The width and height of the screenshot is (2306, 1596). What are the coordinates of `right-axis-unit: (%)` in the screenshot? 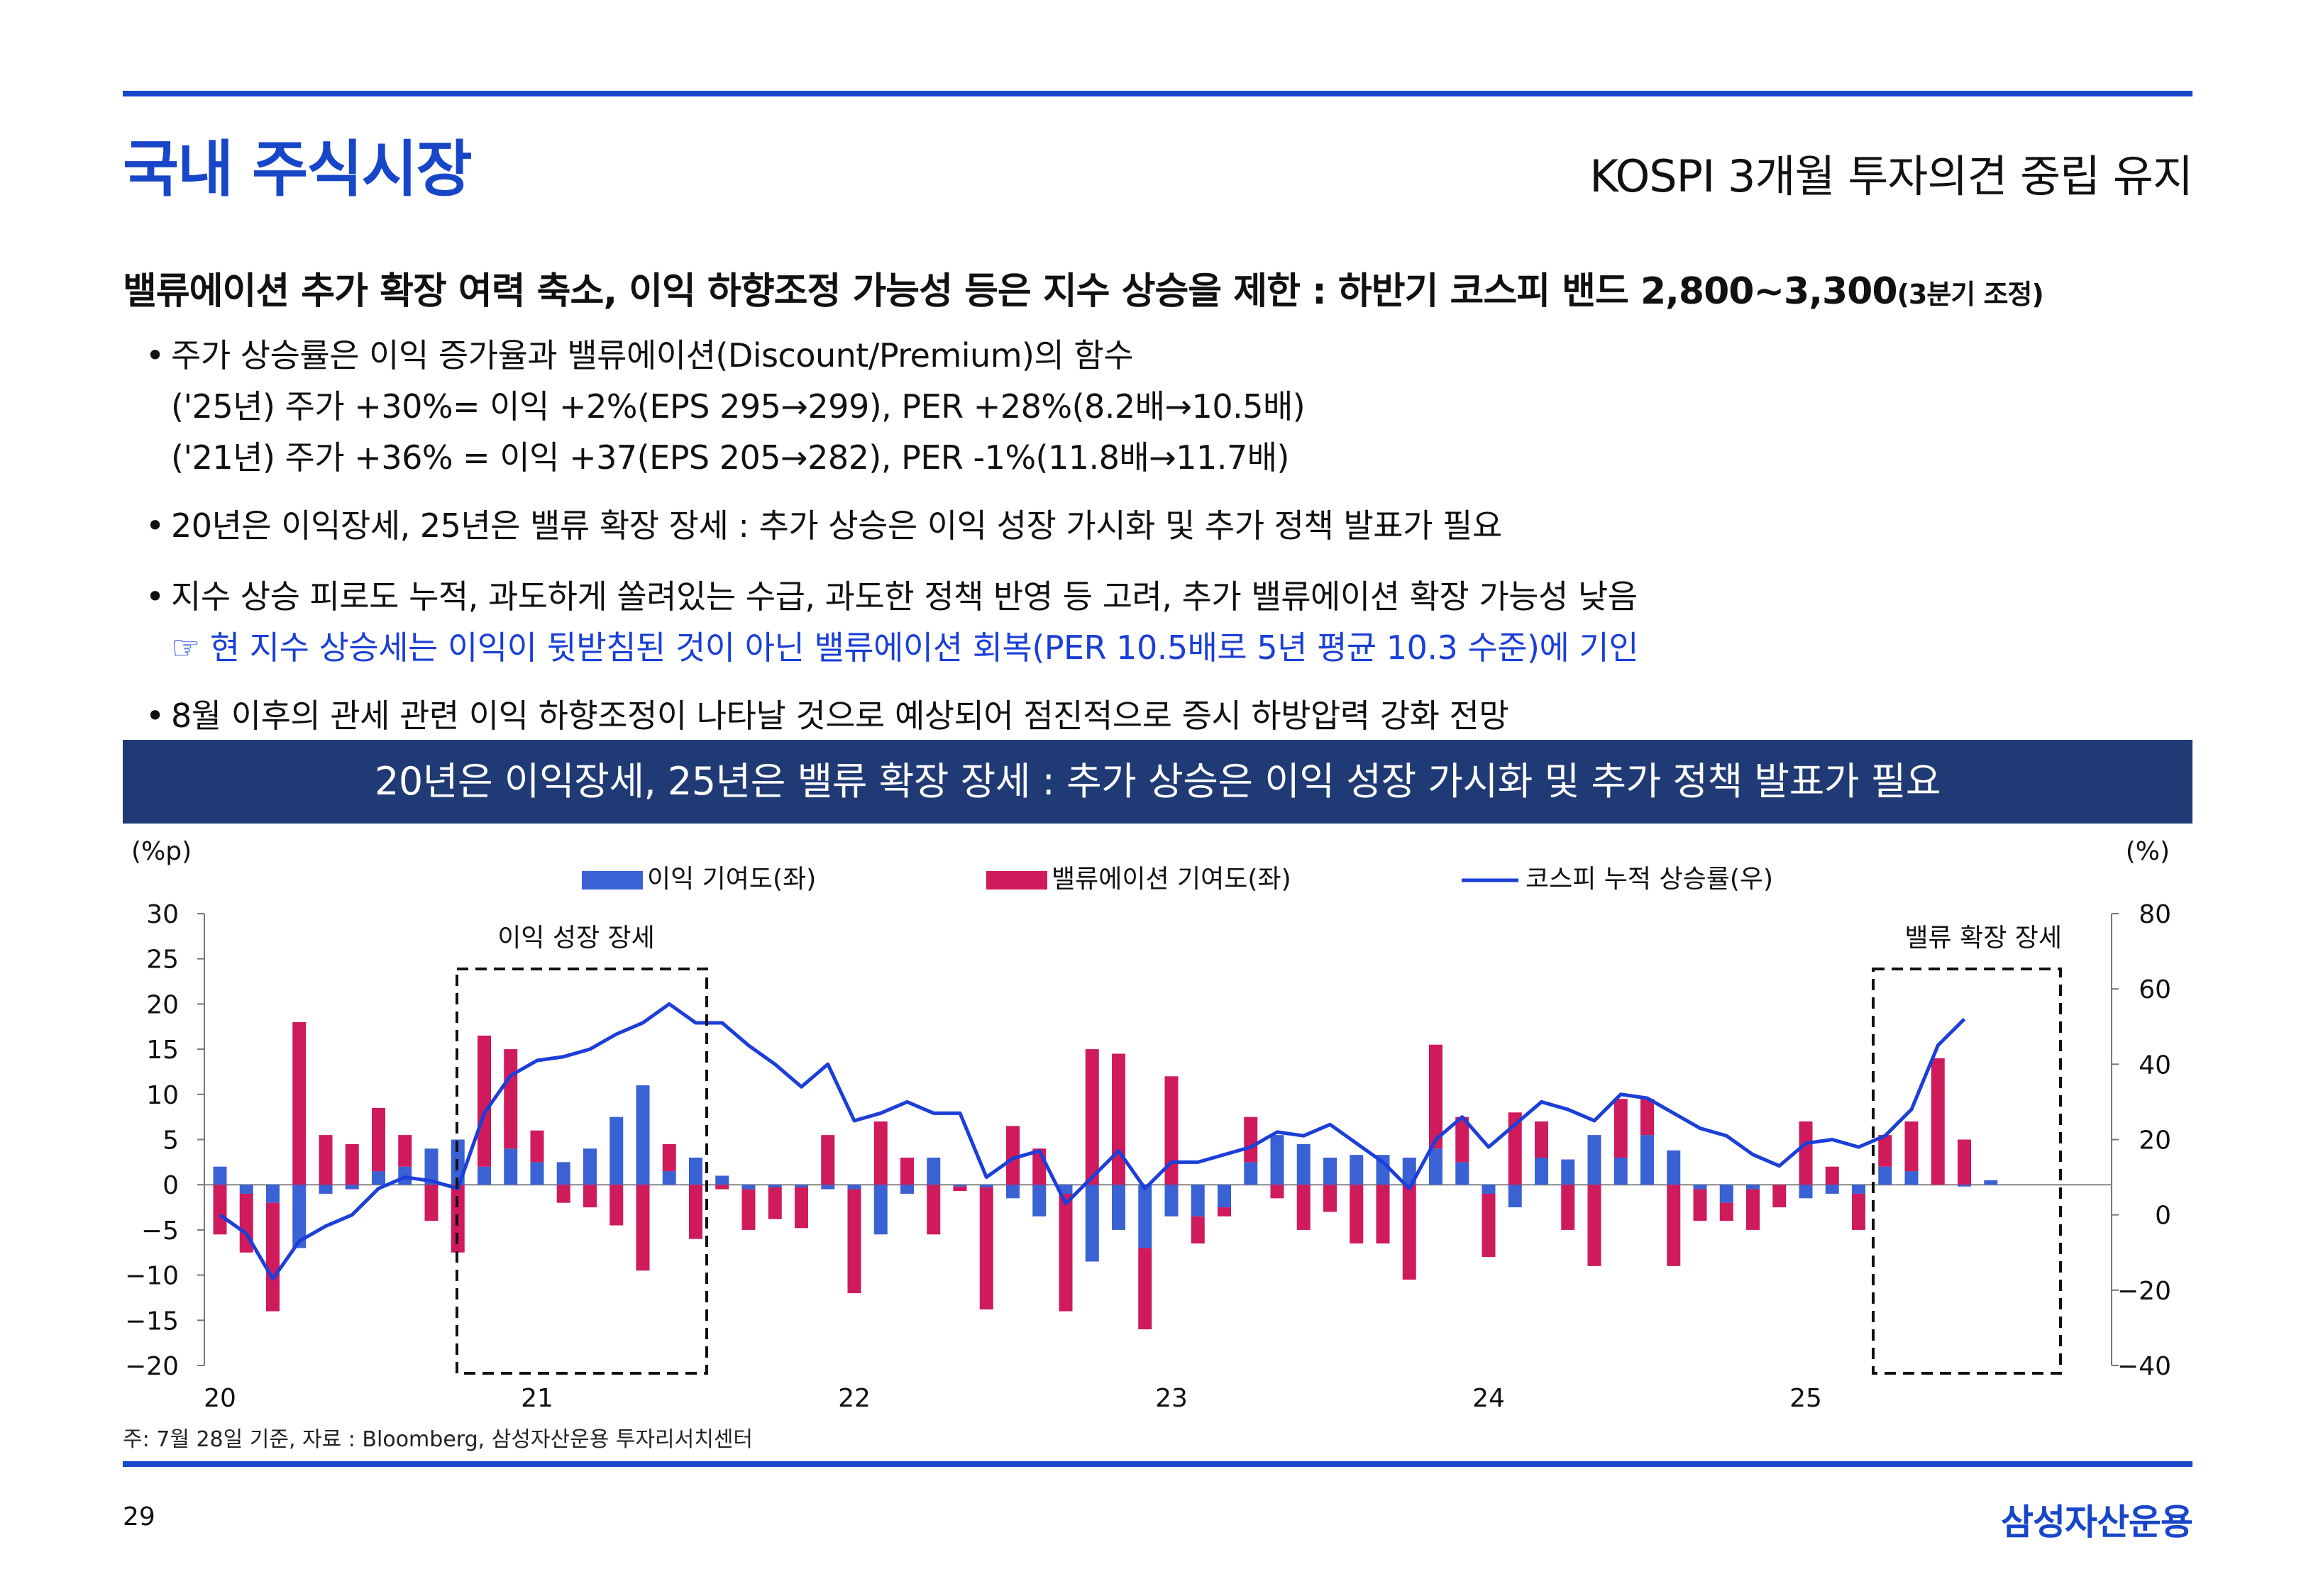 It's located at (2148, 851).